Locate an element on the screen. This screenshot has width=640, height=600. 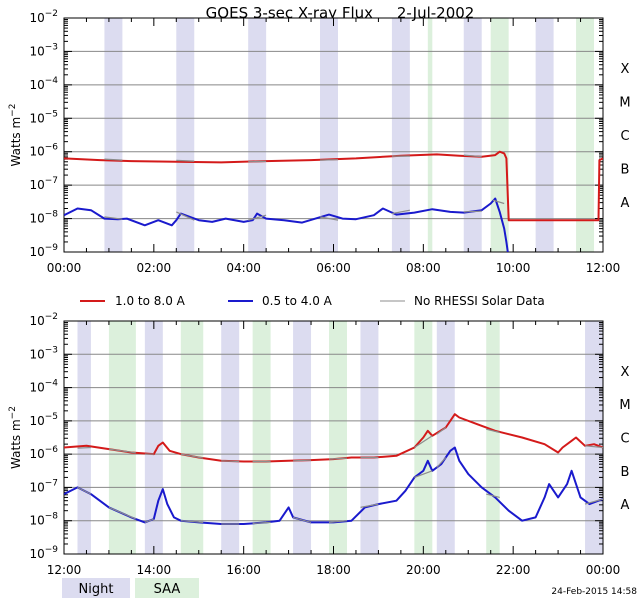
legend-bottom: Night SAA 24-Feb-2015 14:58 is located at coordinates (349, 588).